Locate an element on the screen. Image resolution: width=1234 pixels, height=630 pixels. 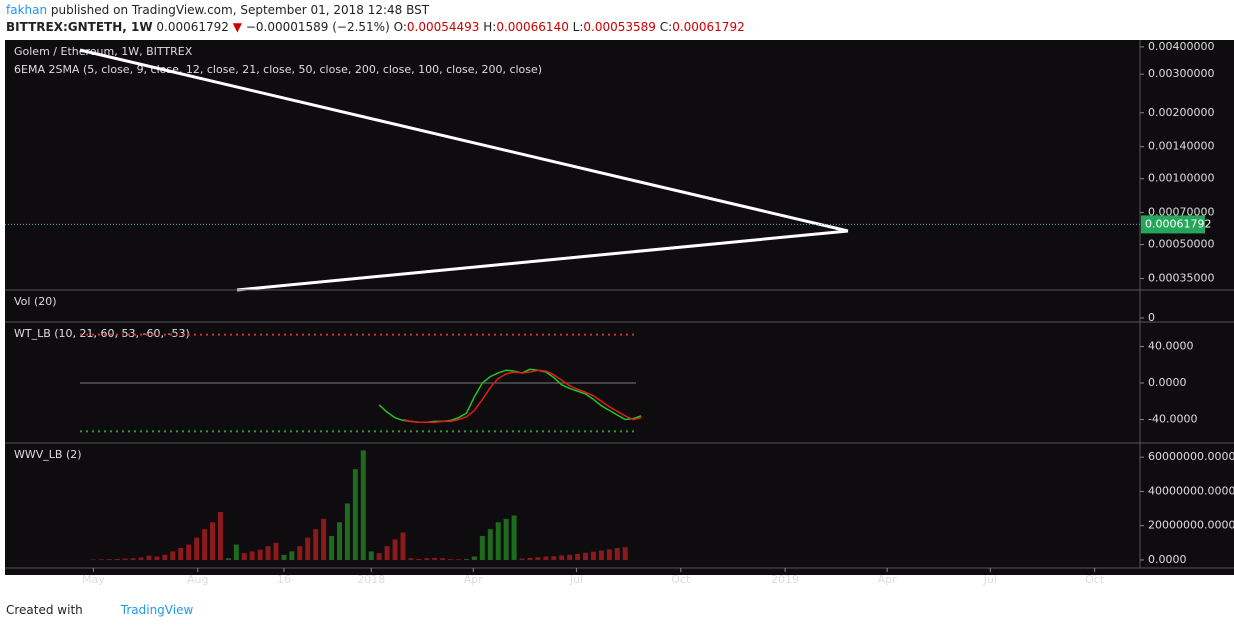
last-price-box is located at coordinates (1173, 224).